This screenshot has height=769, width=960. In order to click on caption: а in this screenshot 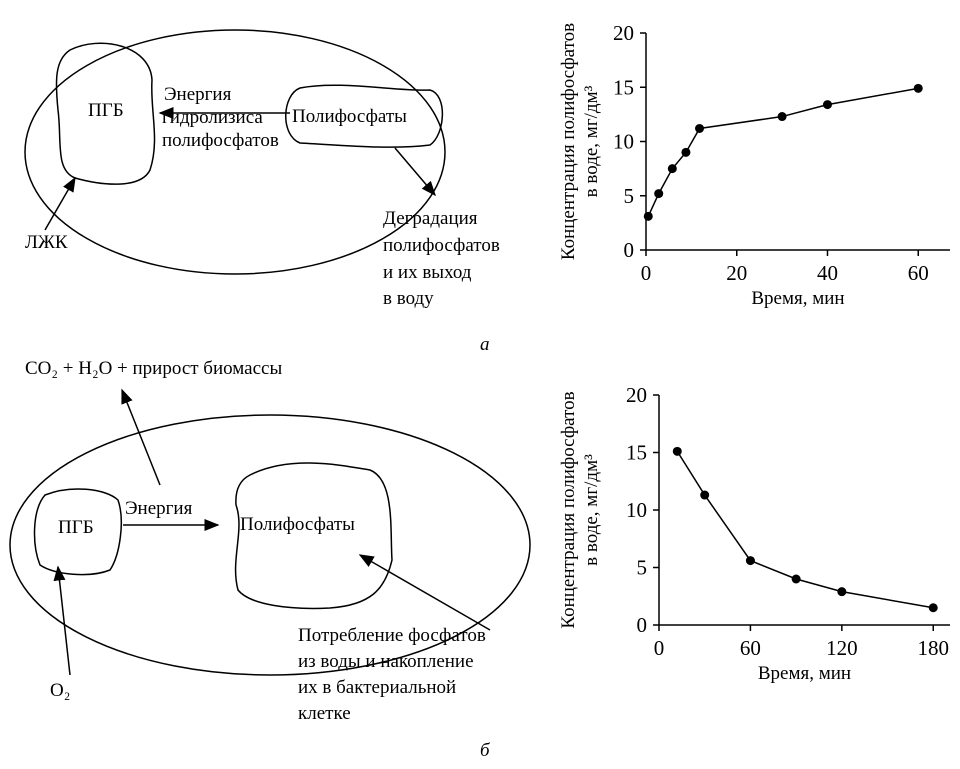, I will do `click(485, 344)`.